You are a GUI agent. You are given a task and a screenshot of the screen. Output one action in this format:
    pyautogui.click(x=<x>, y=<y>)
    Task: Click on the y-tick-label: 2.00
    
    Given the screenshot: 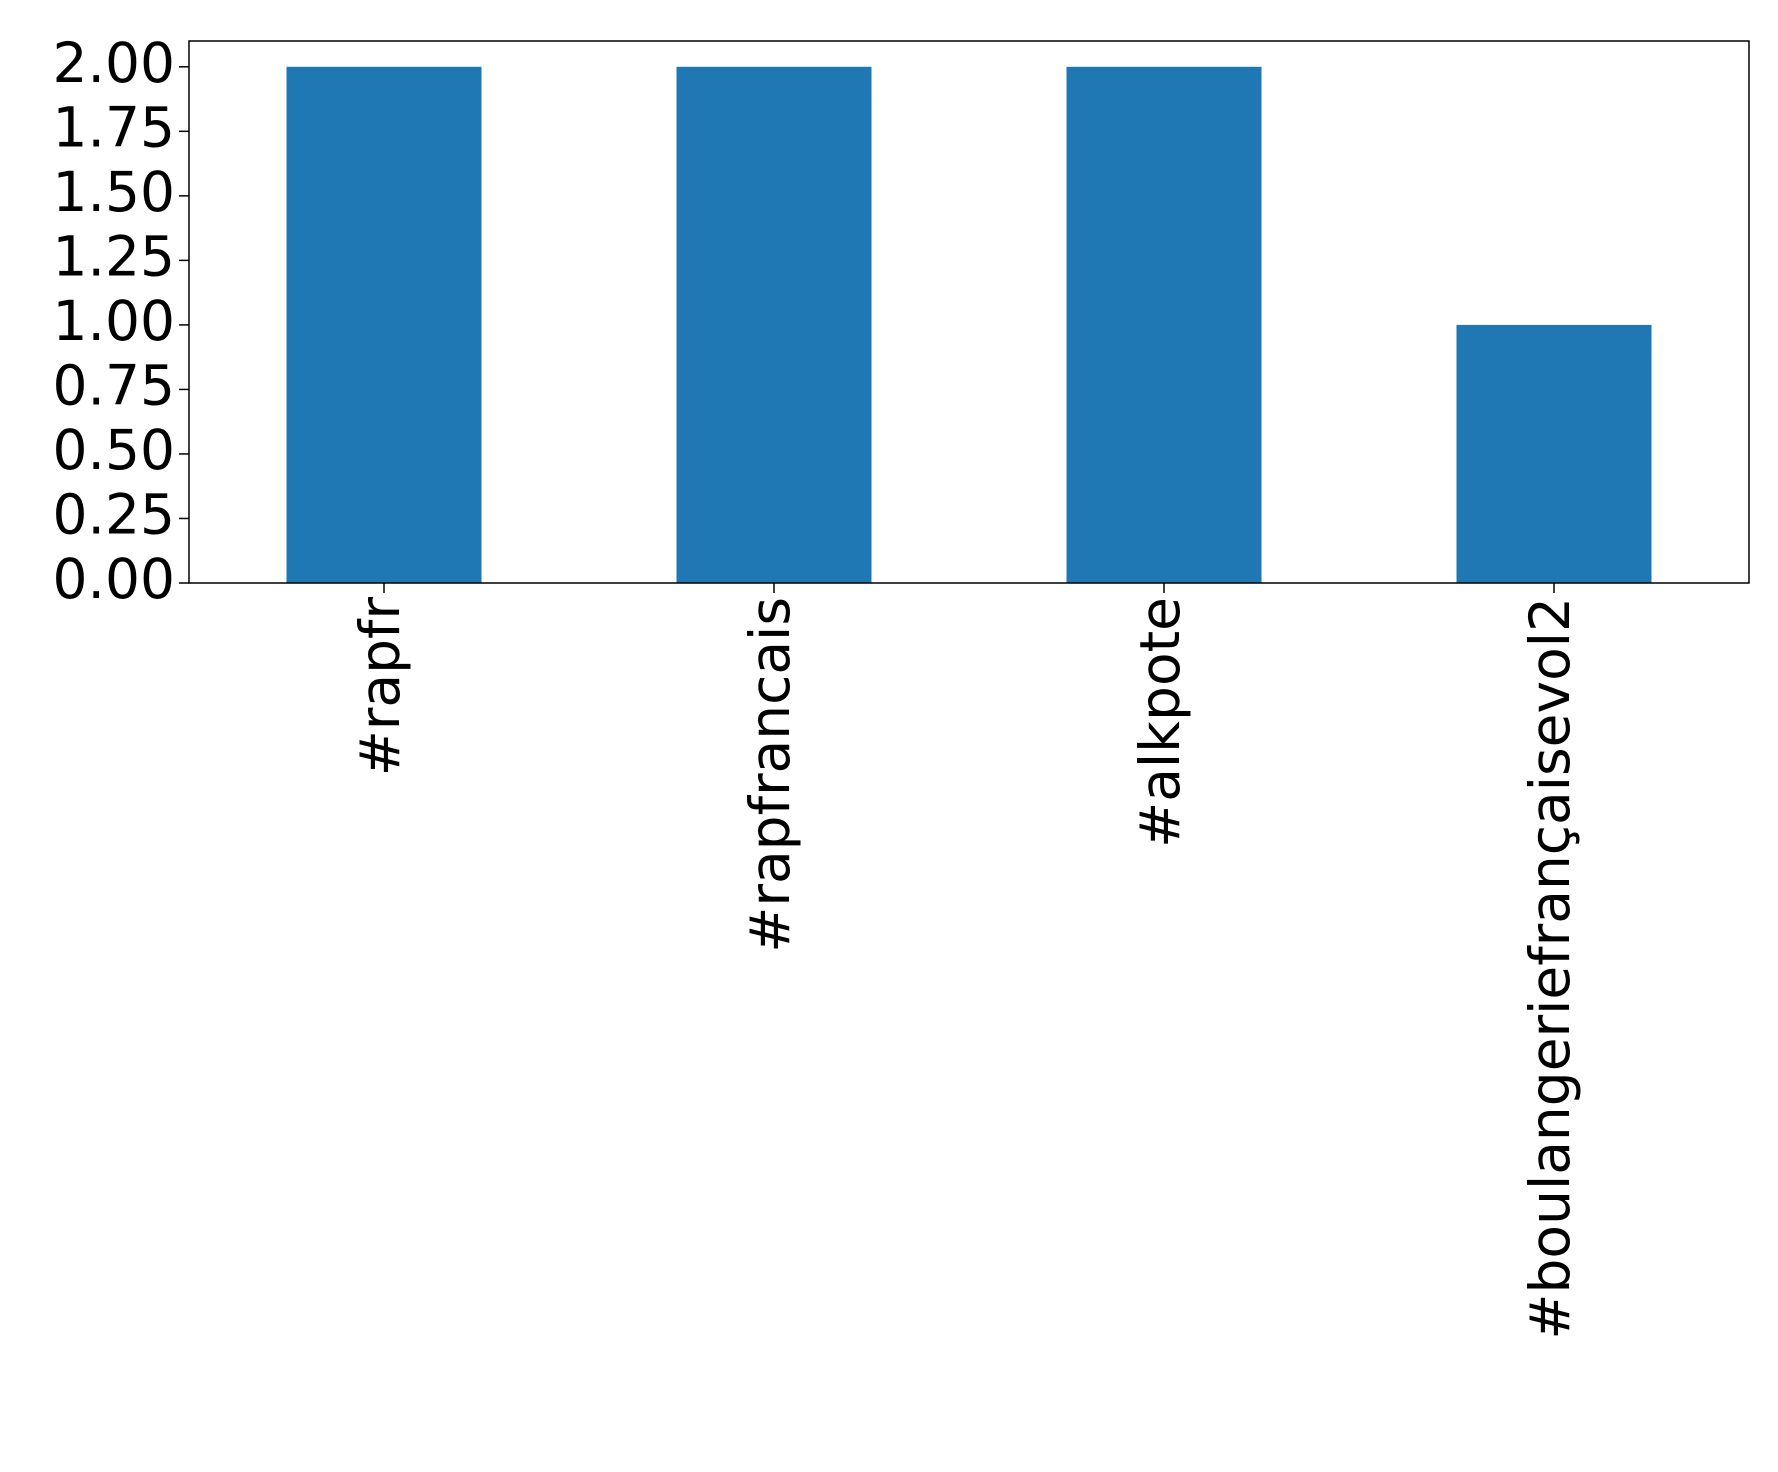 What is the action you would take?
    pyautogui.click(x=114, y=63)
    